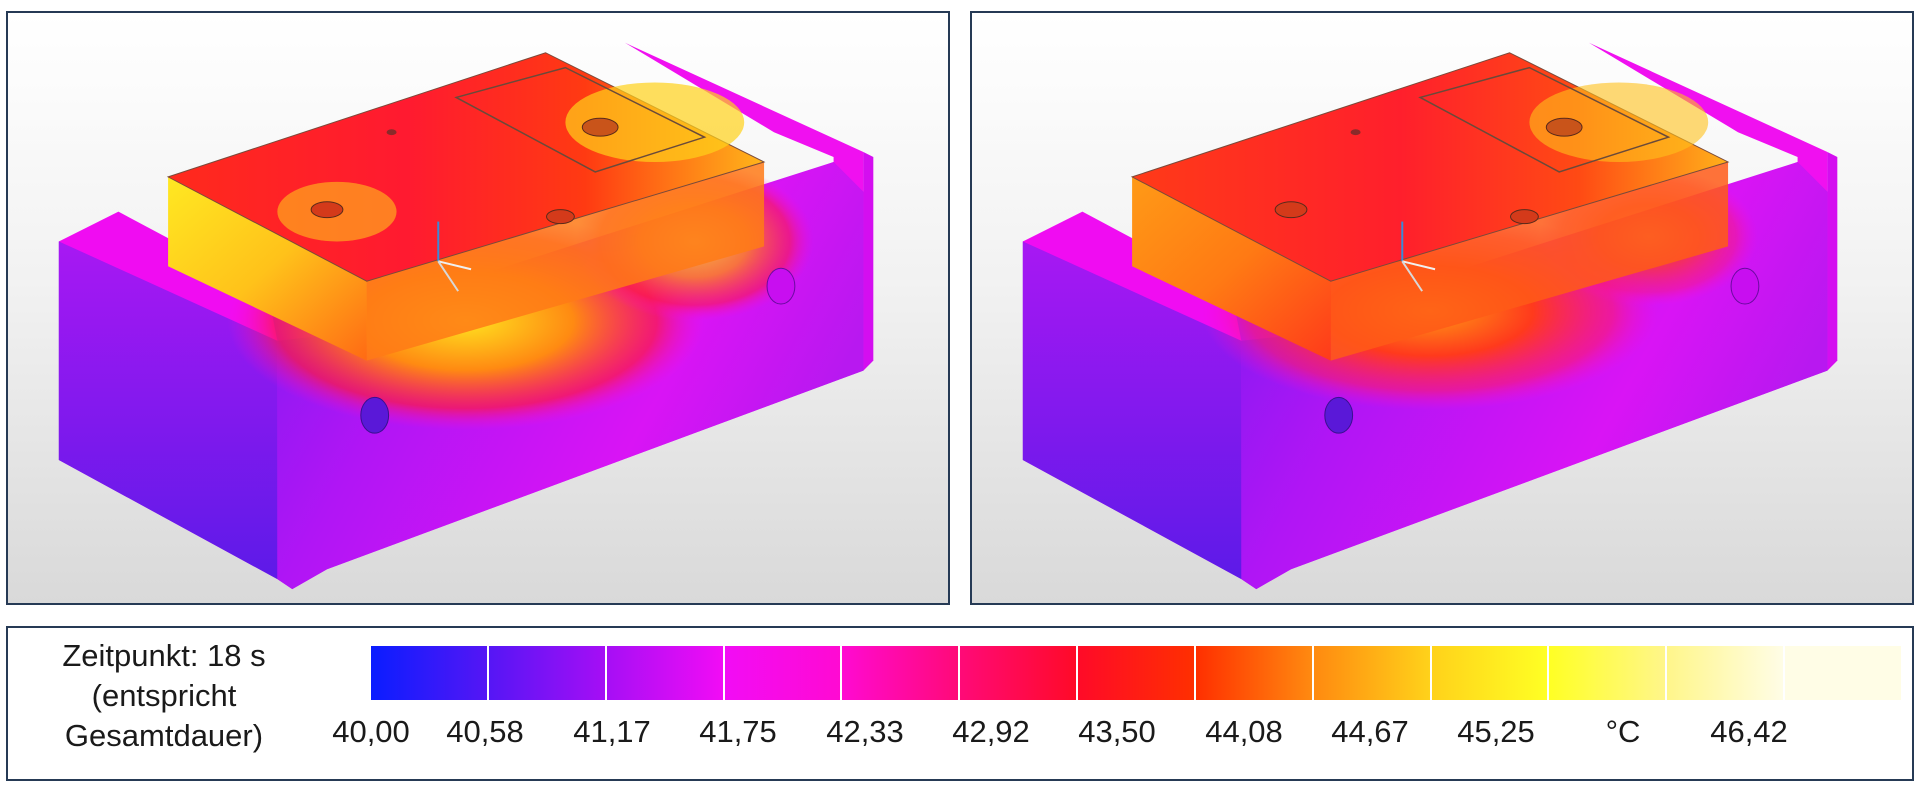  What do you see at coordinates (865, 731) in the screenshot?
I see `colorbar-tick-label: 42,33` at bounding box center [865, 731].